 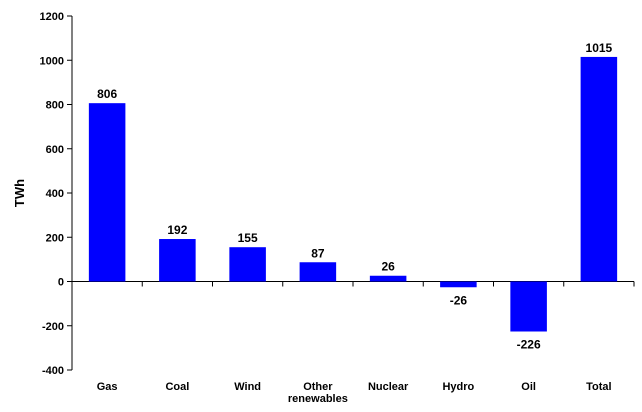 I want to click on category-label: Wind, so click(x=247, y=387).